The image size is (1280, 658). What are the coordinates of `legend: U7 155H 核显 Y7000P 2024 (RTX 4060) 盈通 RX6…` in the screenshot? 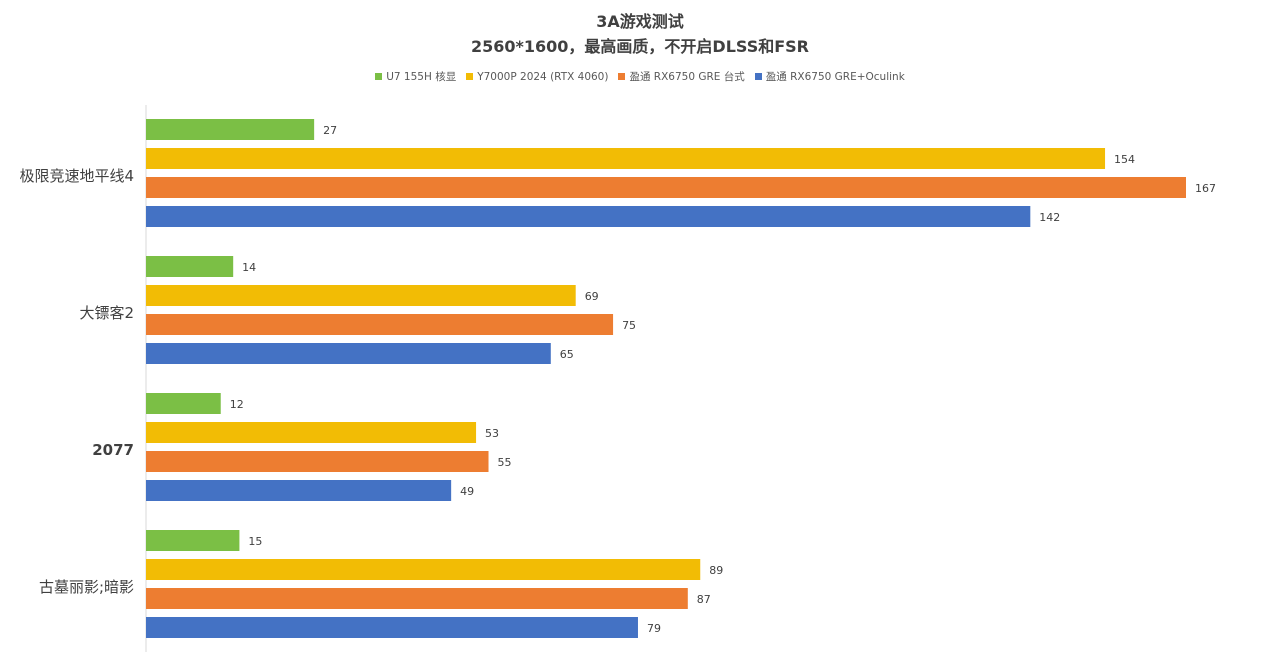 It's located at (640, 76).